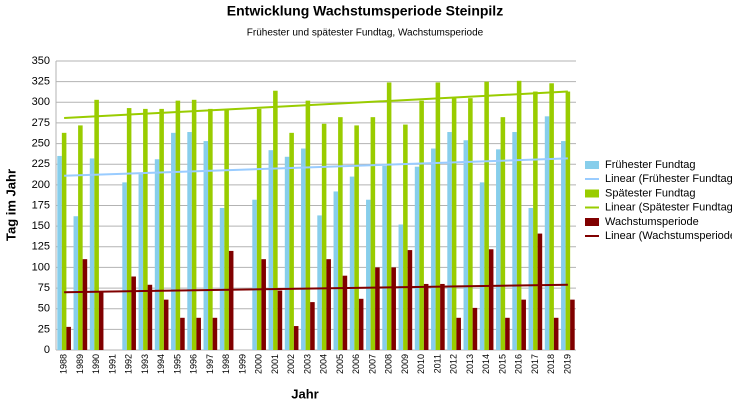 The width and height of the screenshot is (732, 410). What do you see at coordinates (405, 364) in the screenshot?
I see `x-tick-label: 2009` at bounding box center [405, 364].